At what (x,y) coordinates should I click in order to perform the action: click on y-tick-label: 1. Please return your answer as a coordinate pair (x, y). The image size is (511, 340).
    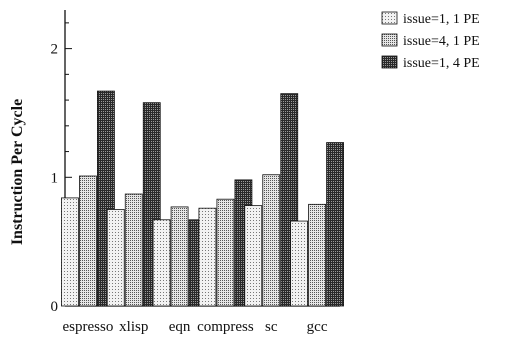
    Looking at the image, I should click on (55, 178).